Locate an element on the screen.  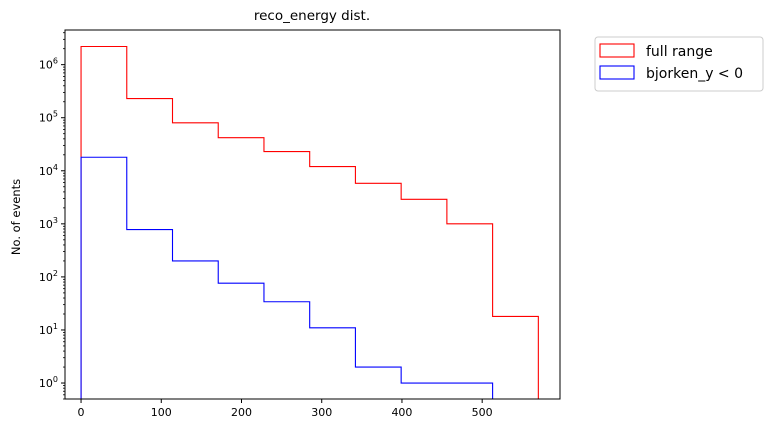
y-axis: 10⁰ 10¹ 10² 10³ 10⁴ 10⁵ 10⁶ is located at coordinates (52, 216).